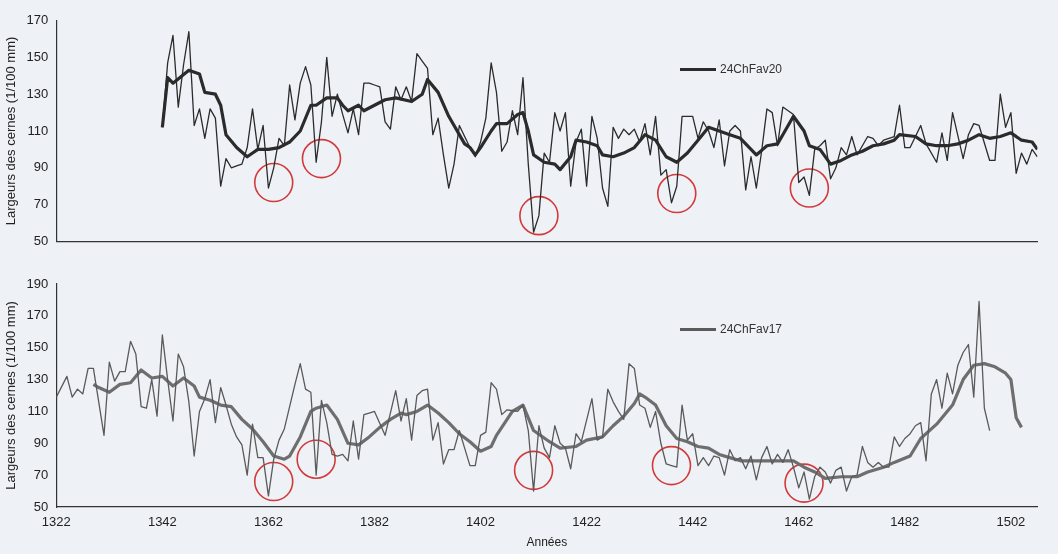 Image resolution: width=1058 pixels, height=554 pixels. Describe the element at coordinates (693, 522) in the screenshot. I see `x-tick-label: 1442` at that location.